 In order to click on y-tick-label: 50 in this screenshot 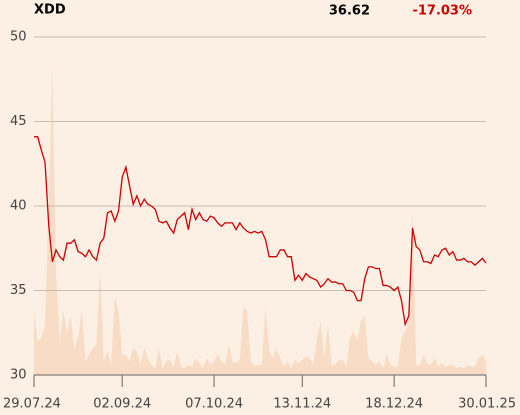, I will do `click(18, 37)`.